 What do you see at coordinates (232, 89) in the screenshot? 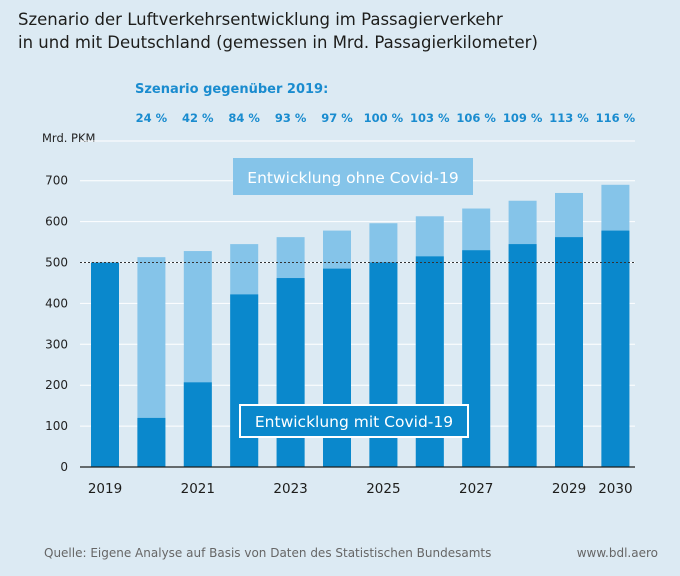
I see `scenario-title: Szenario gegenüber 2019:` at bounding box center [232, 89].